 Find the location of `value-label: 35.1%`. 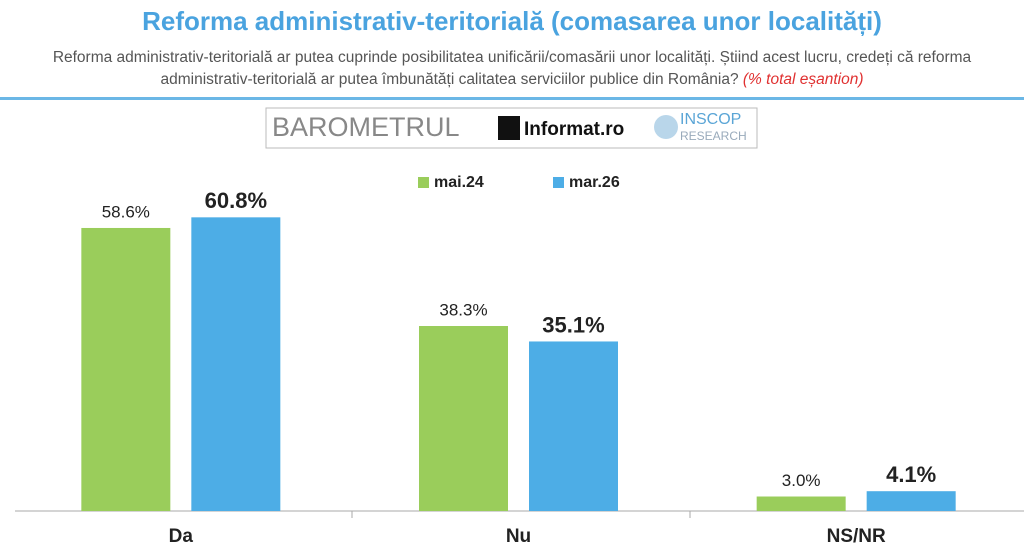

value-label: 35.1% is located at coordinates (573, 324).